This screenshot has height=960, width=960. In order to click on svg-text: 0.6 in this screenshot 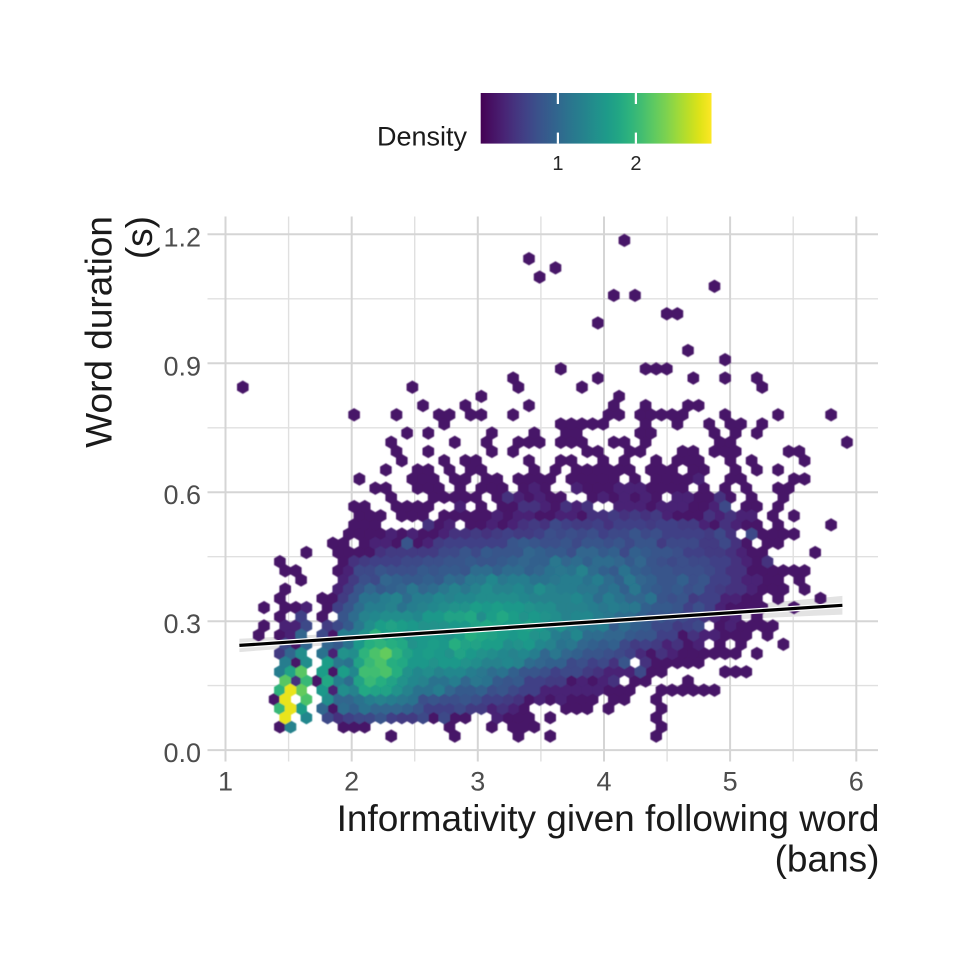, I will do `click(182, 495)`.